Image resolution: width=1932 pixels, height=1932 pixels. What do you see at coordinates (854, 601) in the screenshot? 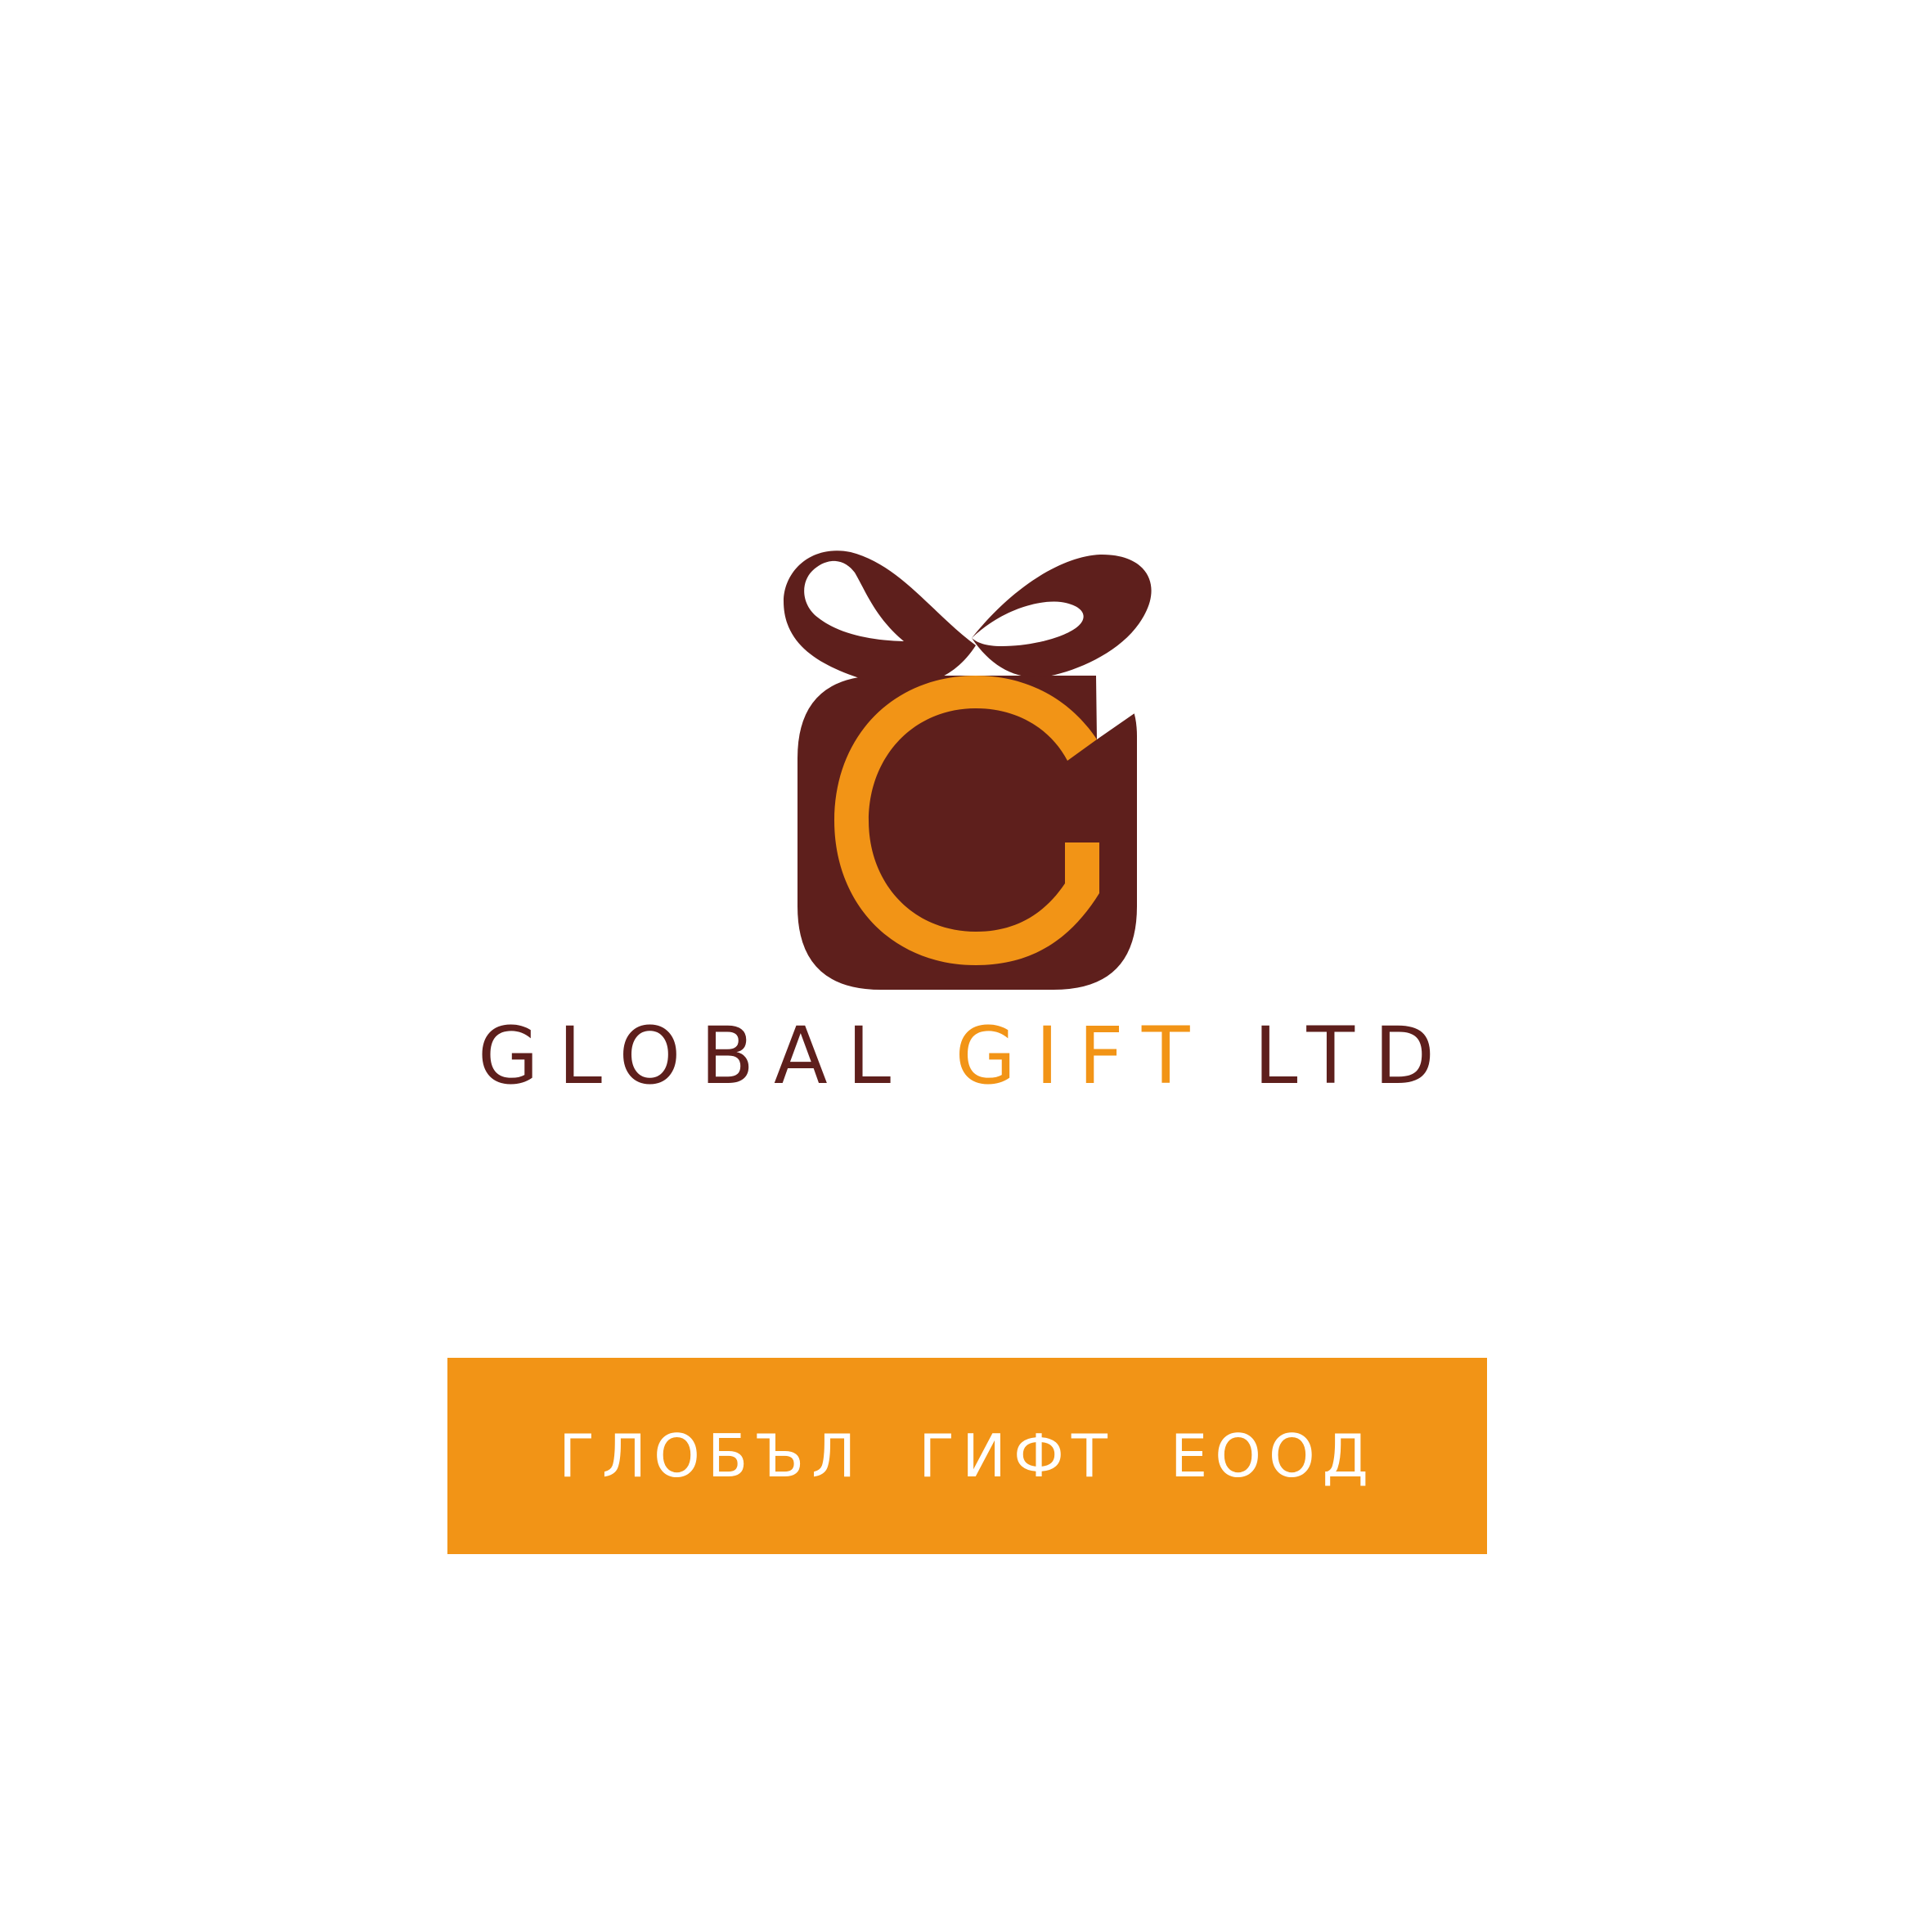
I see `bow-left-hole` at bounding box center [854, 601].